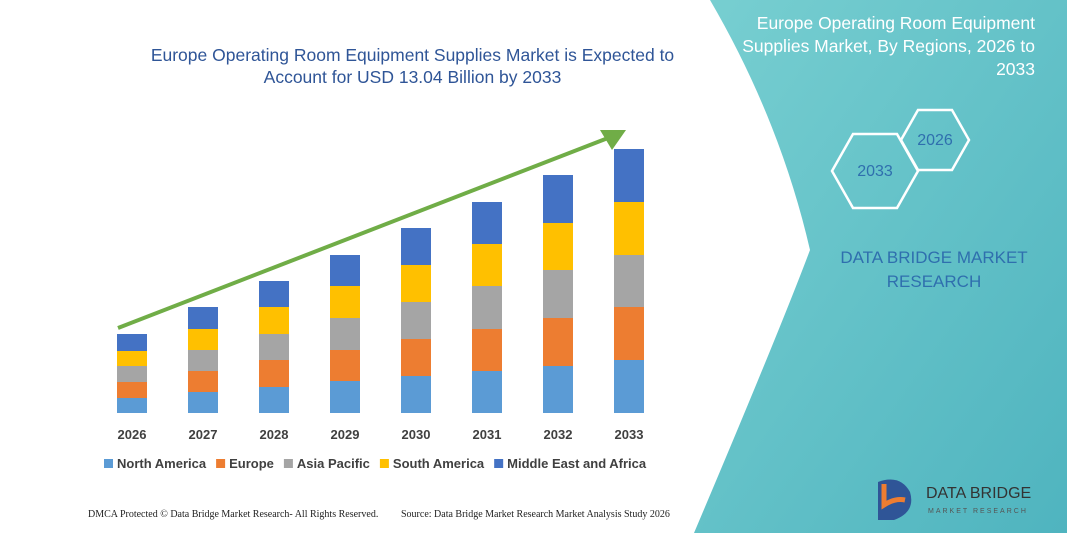 This screenshot has height=533, width=1067. Describe the element at coordinates (934, 269) in the screenshot. I see `brand: DATA BRIDGE MARKET RESEARCH` at that location.